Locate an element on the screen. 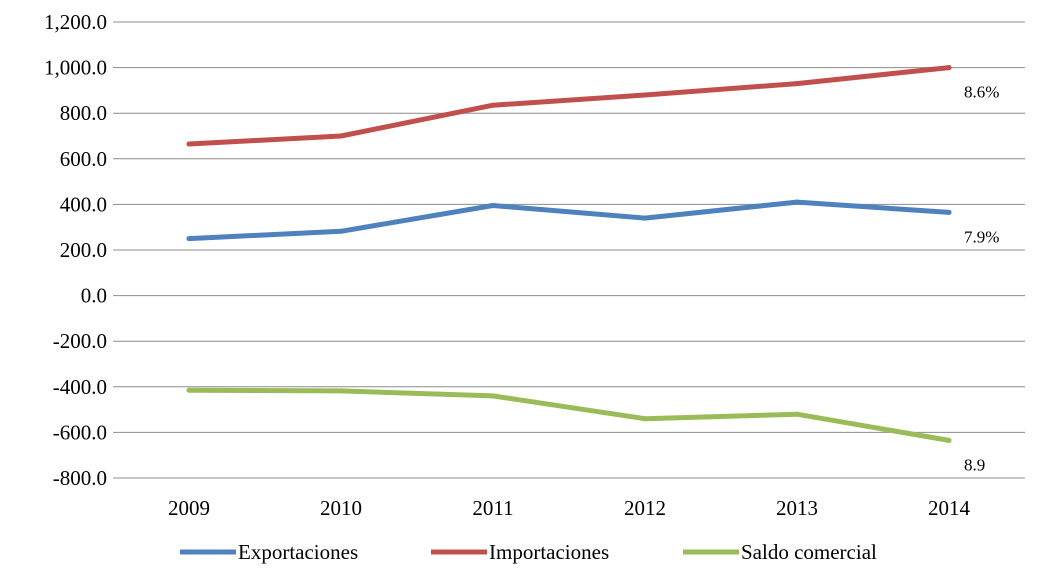 Image resolution: width=1054 pixels, height=583 pixels. x-tick-label: 2011 is located at coordinates (492, 508).